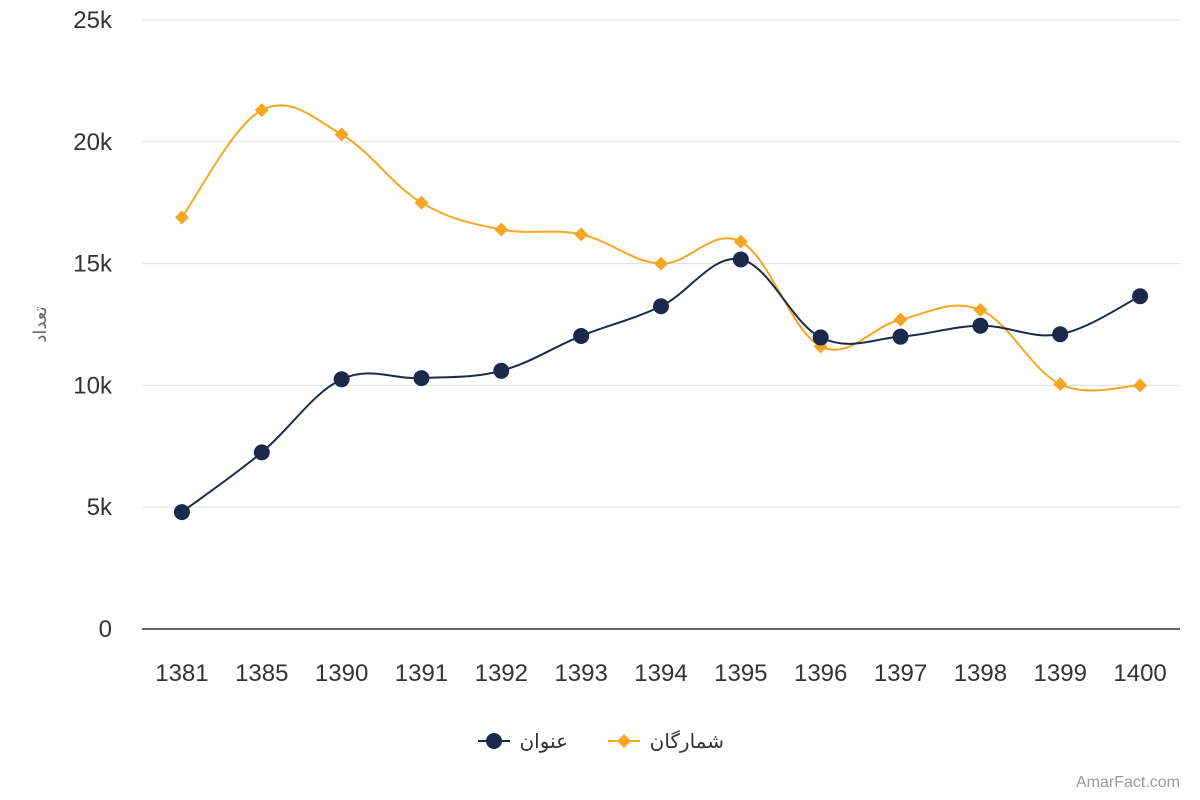 The height and width of the screenshot is (800, 1200). Describe the element at coordinates (181, 673) in the screenshot. I see `x-tick-label: 1381` at that location.